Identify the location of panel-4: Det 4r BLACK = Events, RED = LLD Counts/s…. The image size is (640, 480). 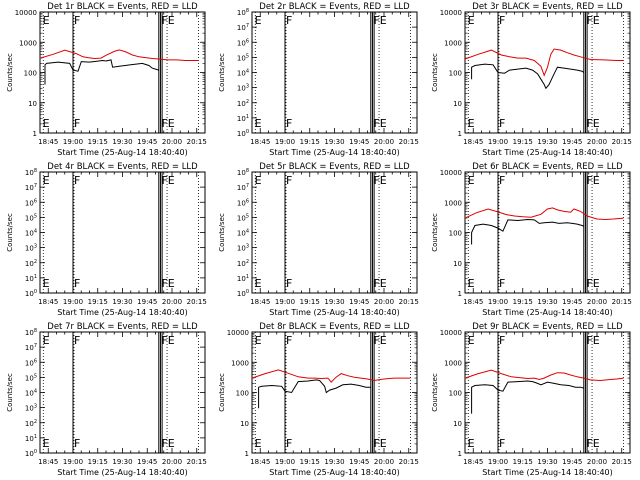
(106, 239).